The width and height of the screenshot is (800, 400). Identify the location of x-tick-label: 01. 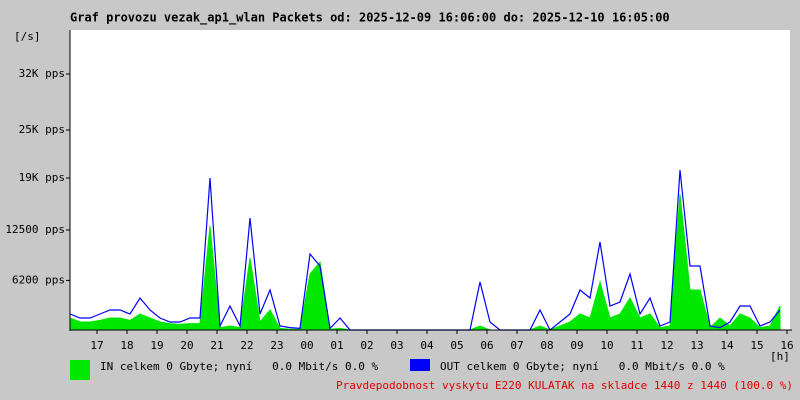
(336, 345).